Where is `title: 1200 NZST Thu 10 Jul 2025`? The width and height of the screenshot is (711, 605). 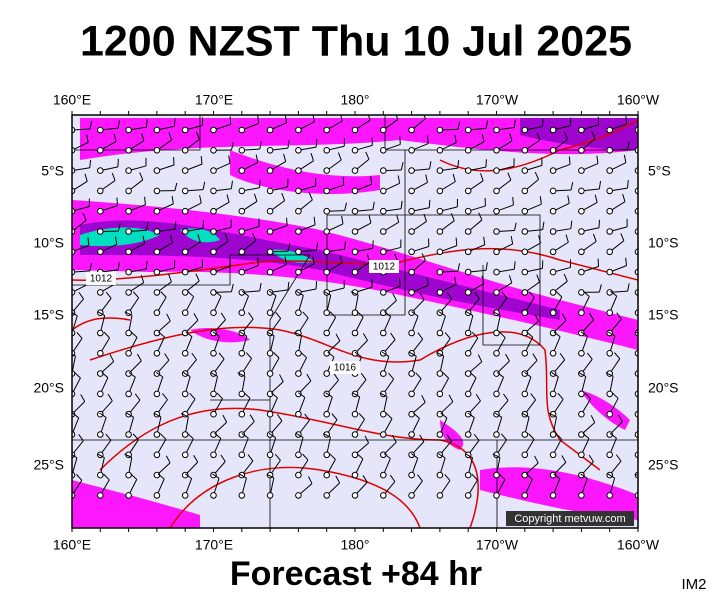 title: 1200 NZST Thu 10 Jul 2025 is located at coordinates (356, 41).